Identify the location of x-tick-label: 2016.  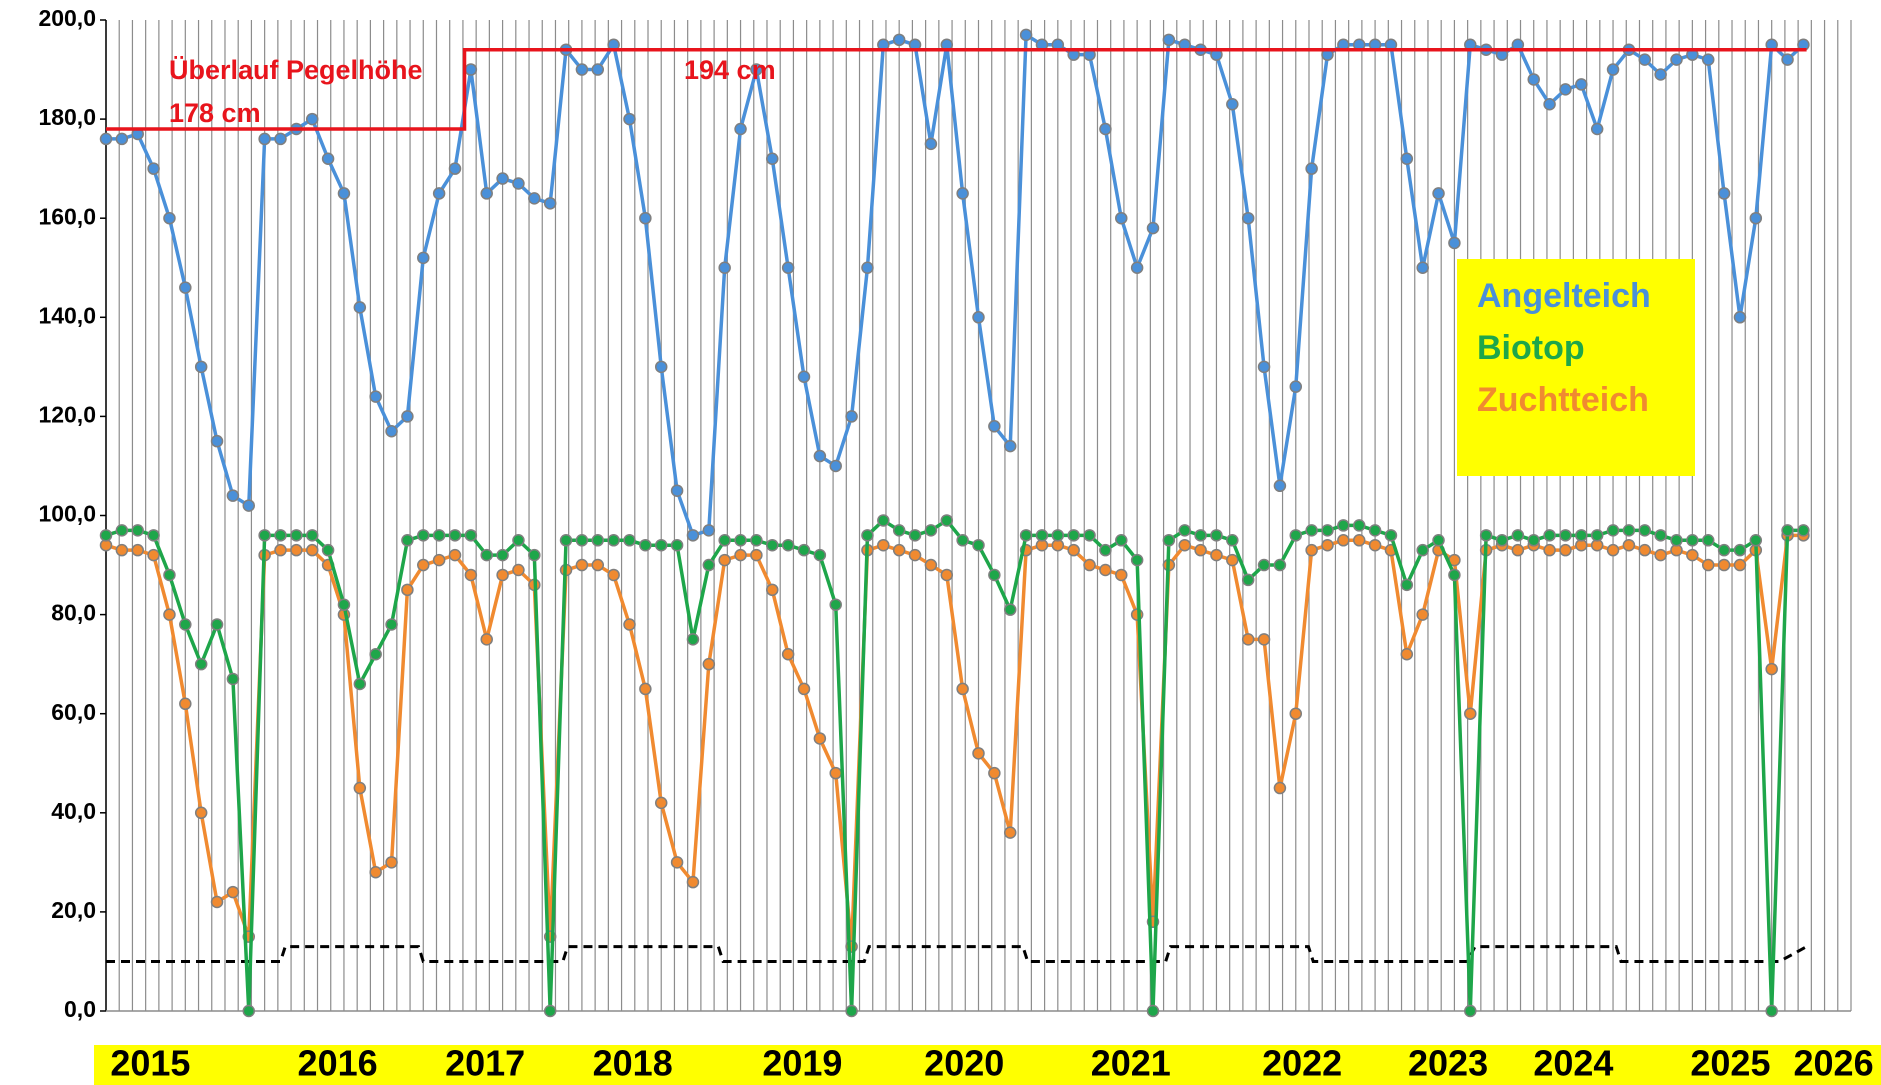
(338, 1063).